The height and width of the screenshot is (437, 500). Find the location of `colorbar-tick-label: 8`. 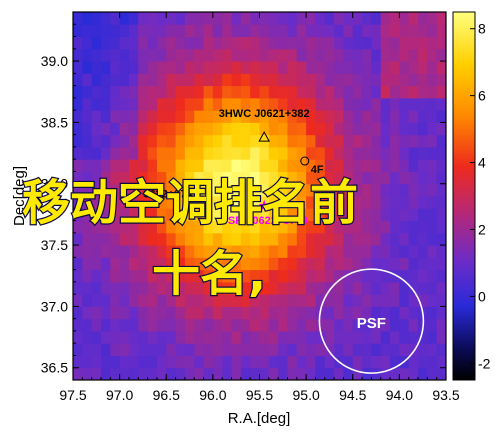

colorbar-tick-label: 8 is located at coordinates (482, 29).